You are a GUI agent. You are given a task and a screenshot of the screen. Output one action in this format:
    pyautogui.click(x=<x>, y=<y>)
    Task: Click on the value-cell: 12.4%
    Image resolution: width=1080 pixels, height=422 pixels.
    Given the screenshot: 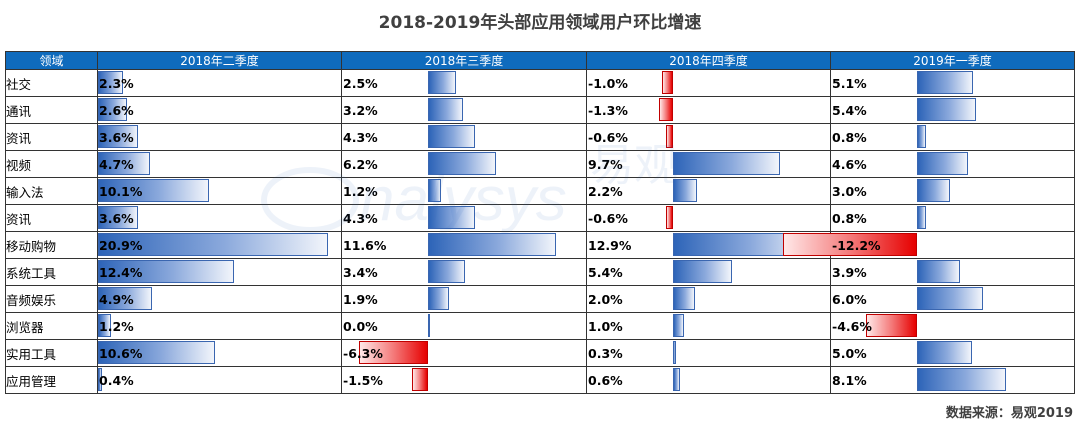 What is the action you would take?
    pyautogui.click(x=219, y=272)
    